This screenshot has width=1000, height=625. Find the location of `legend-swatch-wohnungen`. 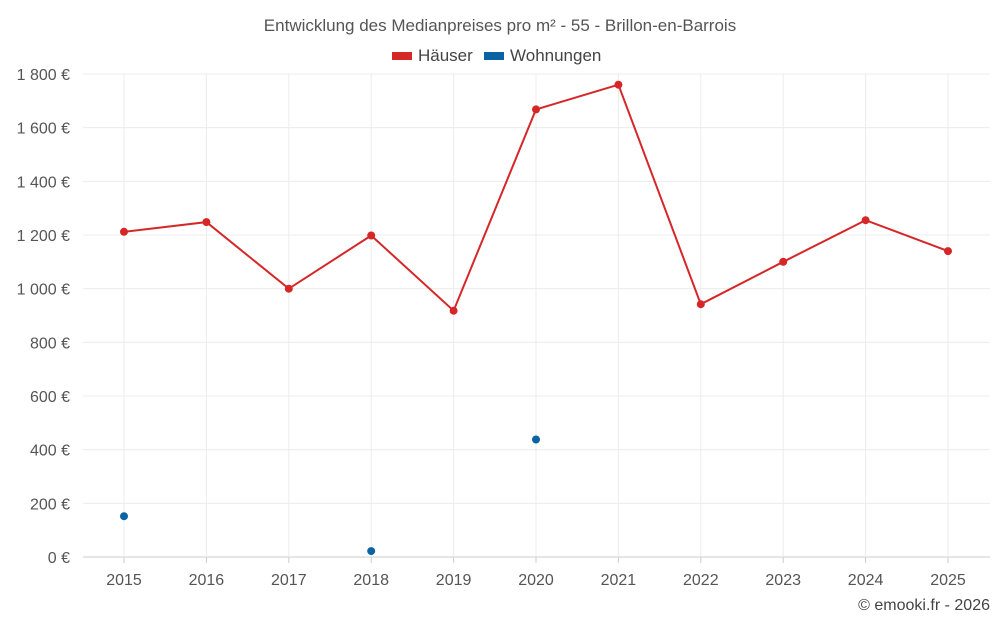

legend-swatch-wohnungen is located at coordinates (494, 56).